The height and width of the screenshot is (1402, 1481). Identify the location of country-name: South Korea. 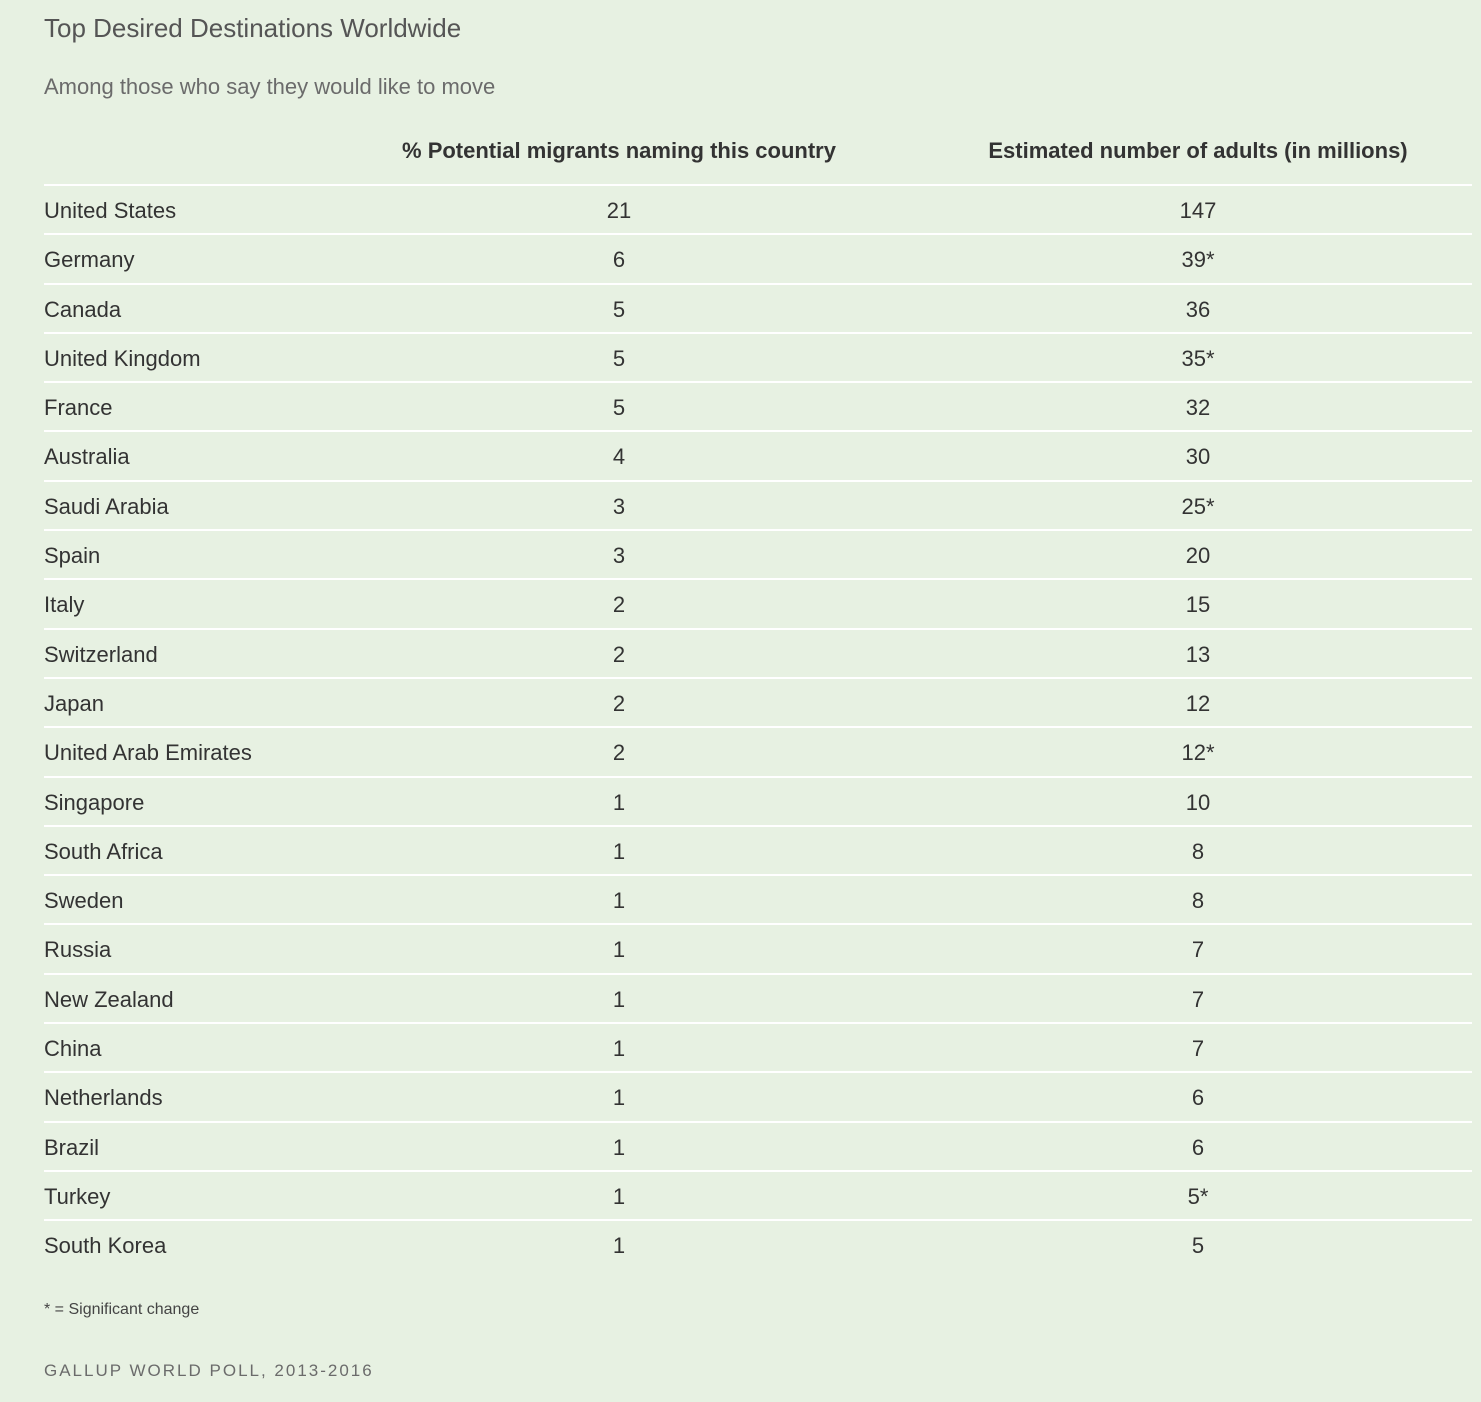
(105, 1246).